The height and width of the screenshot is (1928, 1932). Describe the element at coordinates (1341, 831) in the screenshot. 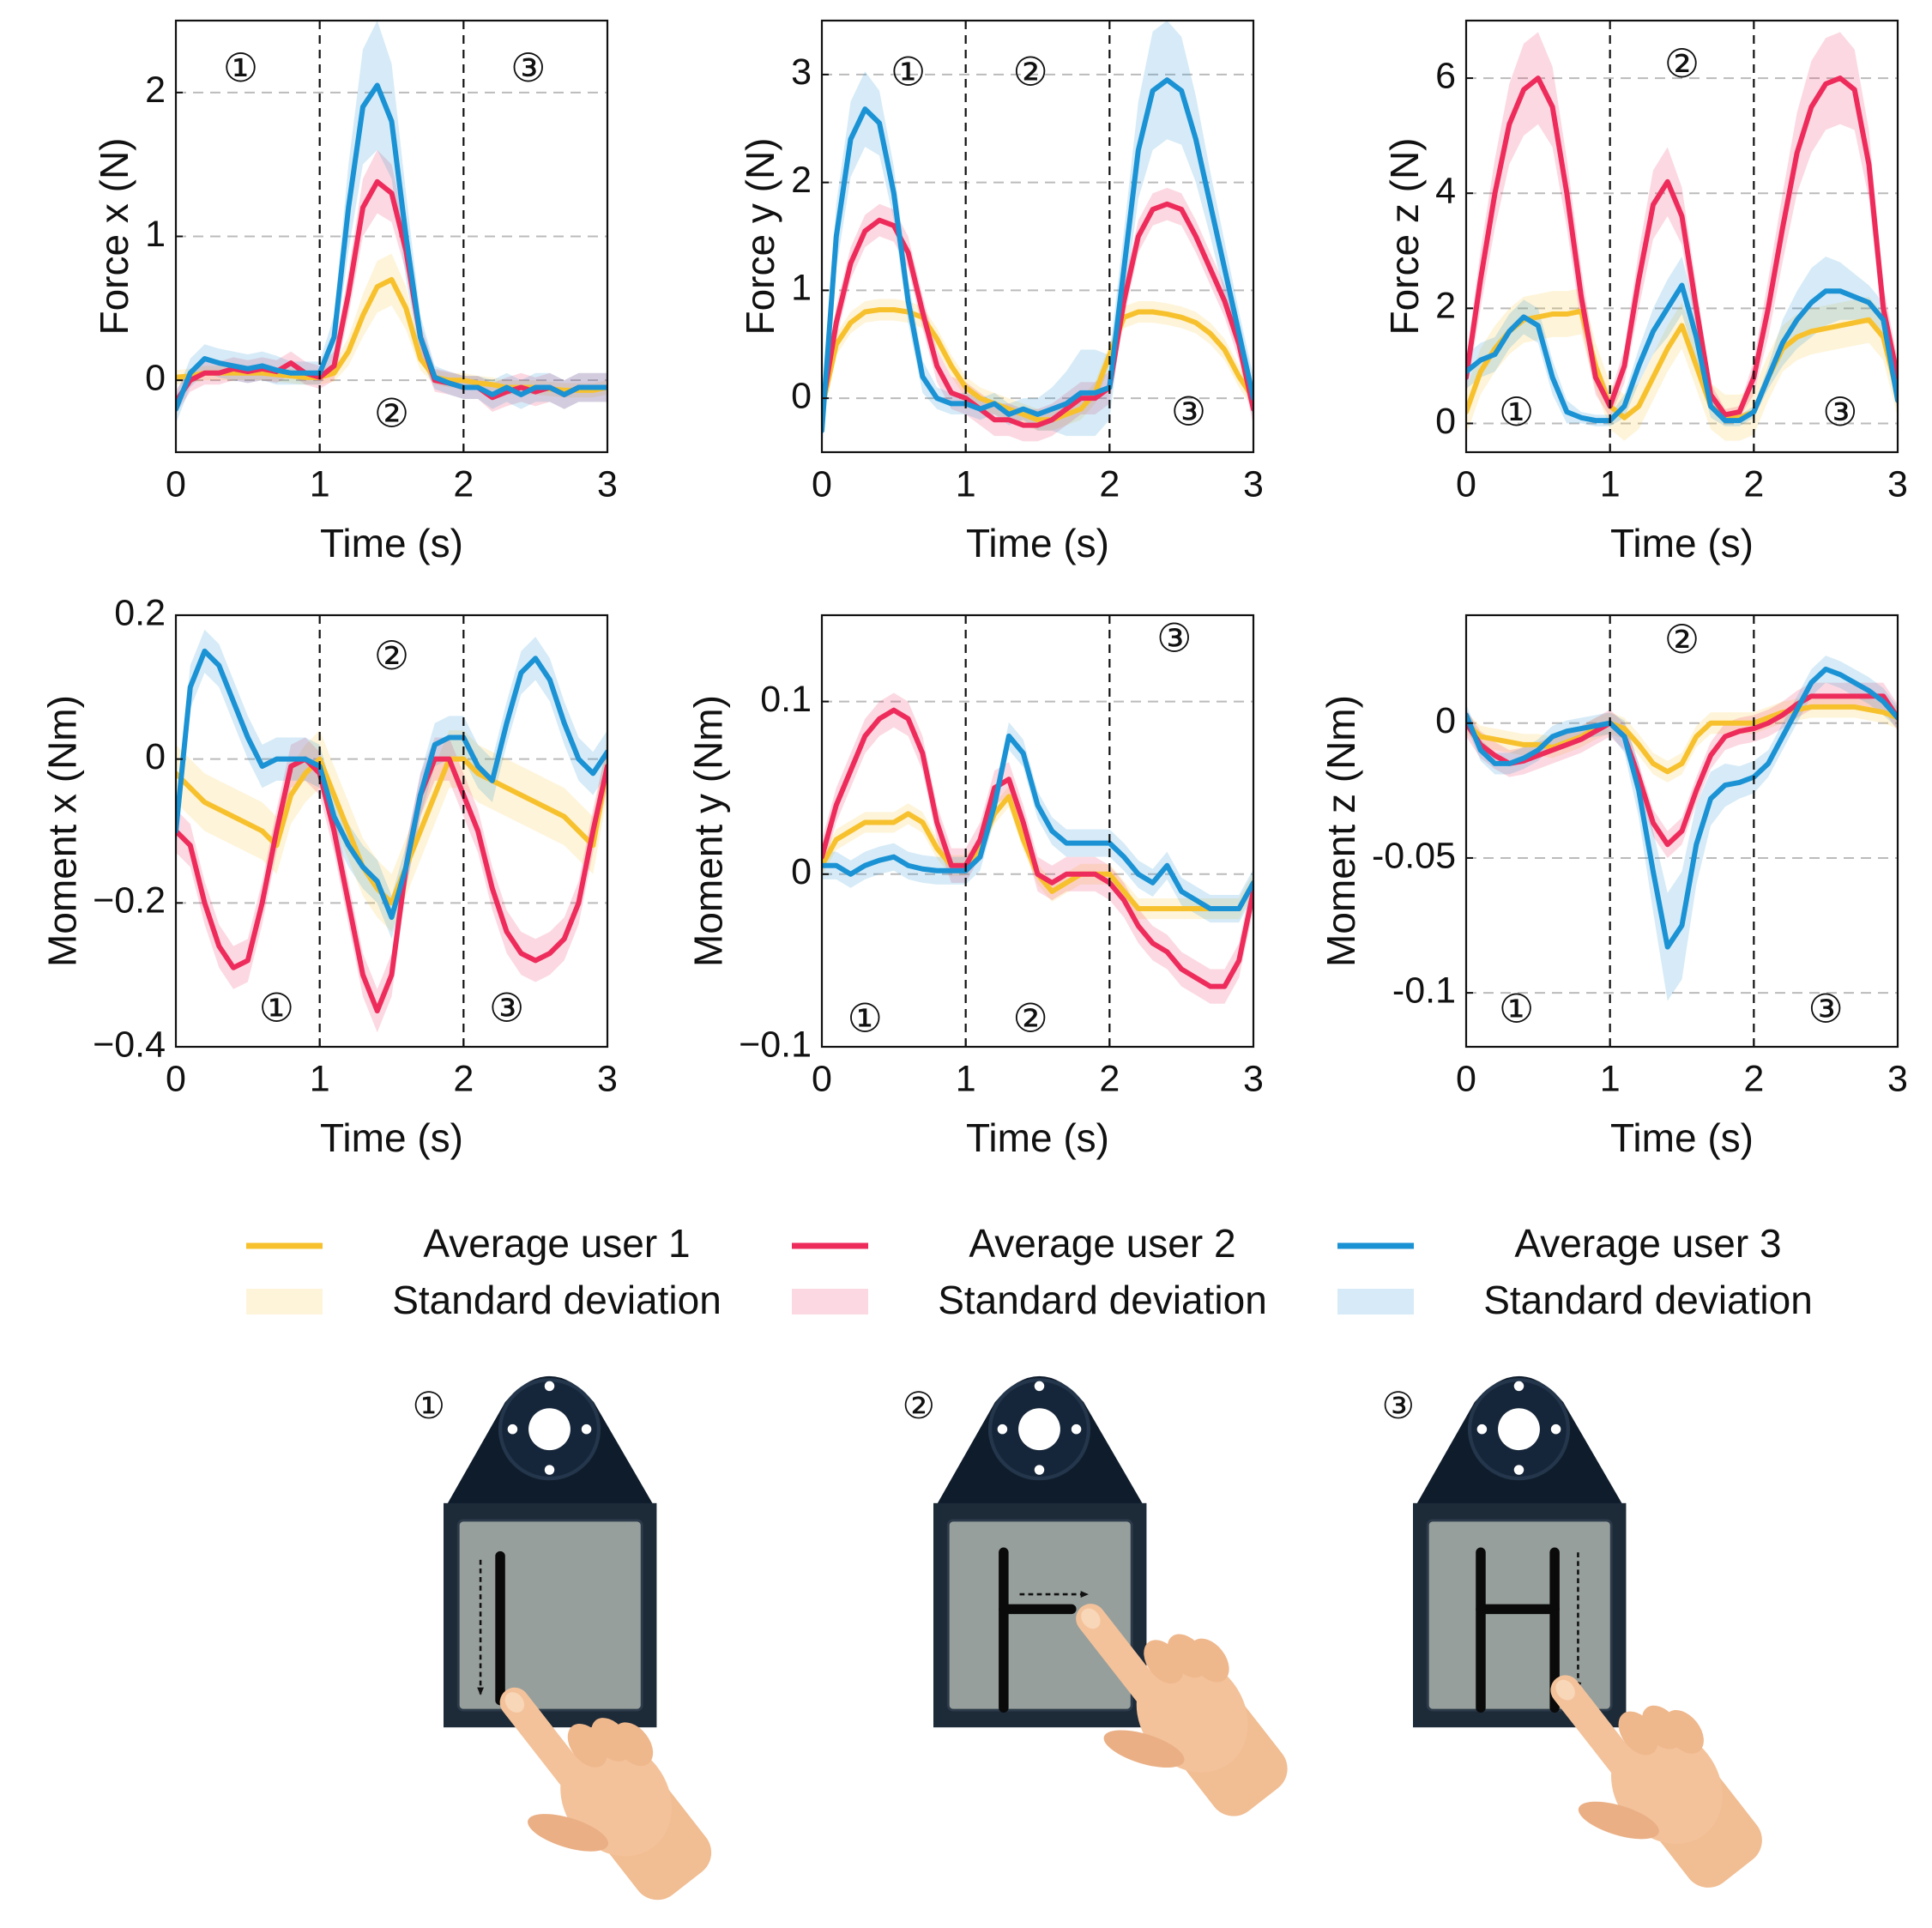

I see `y-axis-label: Moment z (Nm)` at that location.